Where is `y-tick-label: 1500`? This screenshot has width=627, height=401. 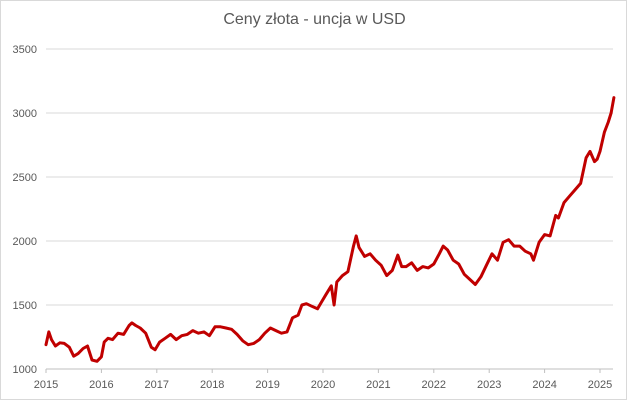 y-tick-label: 1500 is located at coordinates (25, 306).